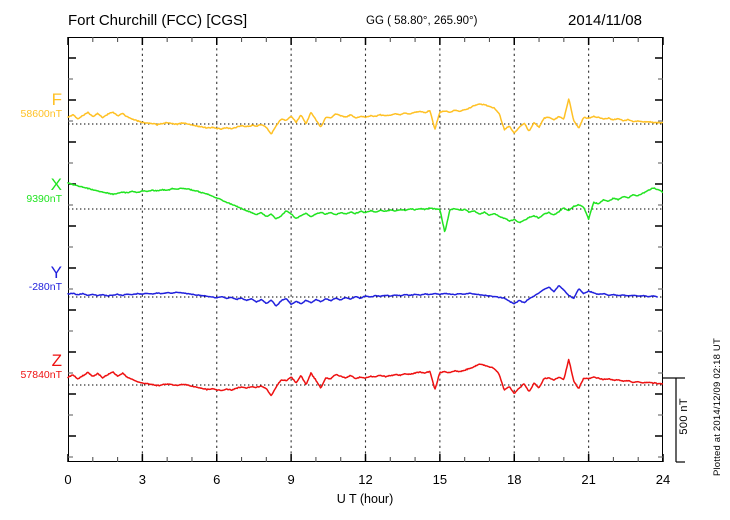  Describe the element at coordinates (56, 99) in the screenshot. I see `component-symbol-f: F` at that location.